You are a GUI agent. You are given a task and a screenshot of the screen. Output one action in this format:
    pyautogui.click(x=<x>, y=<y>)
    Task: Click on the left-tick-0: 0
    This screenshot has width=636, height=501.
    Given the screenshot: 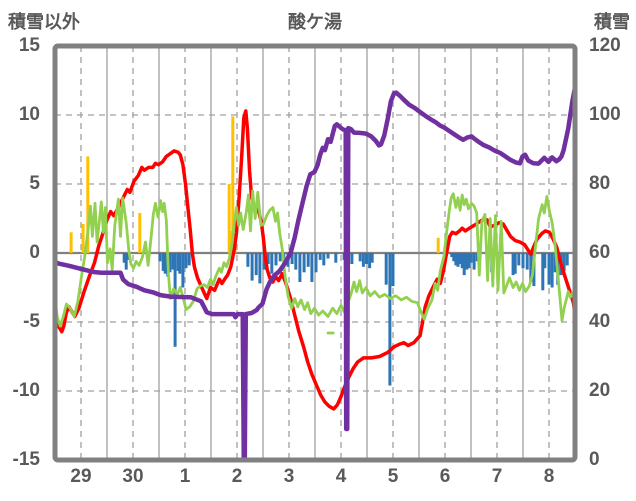 What is the action you would take?
    pyautogui.click(x=34, y=252)
    